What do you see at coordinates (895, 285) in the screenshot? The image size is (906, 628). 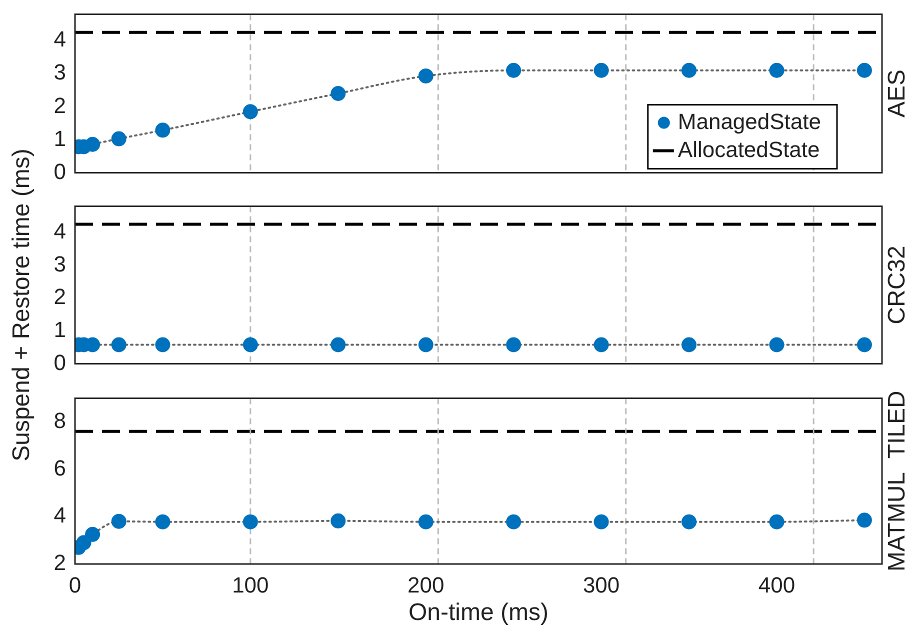 I see `text: CRC32` at bounding box center [895, 285].